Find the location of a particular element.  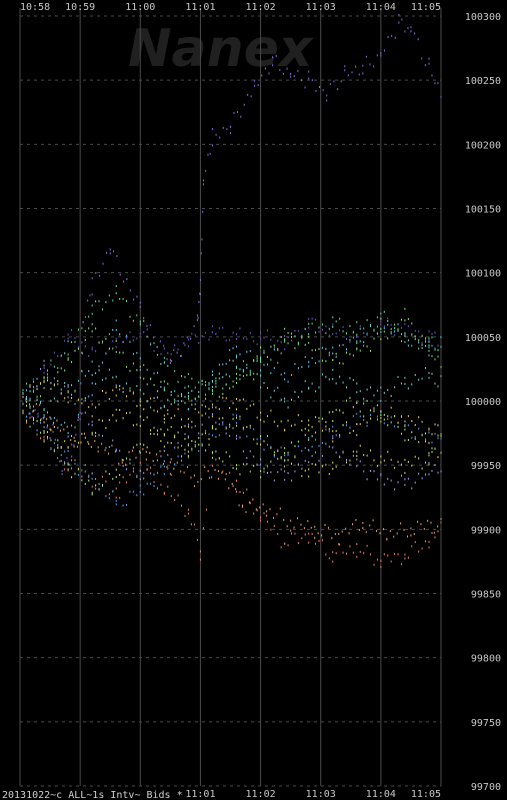

y-tick-label: 99800 is located at coordinates (486, 659).